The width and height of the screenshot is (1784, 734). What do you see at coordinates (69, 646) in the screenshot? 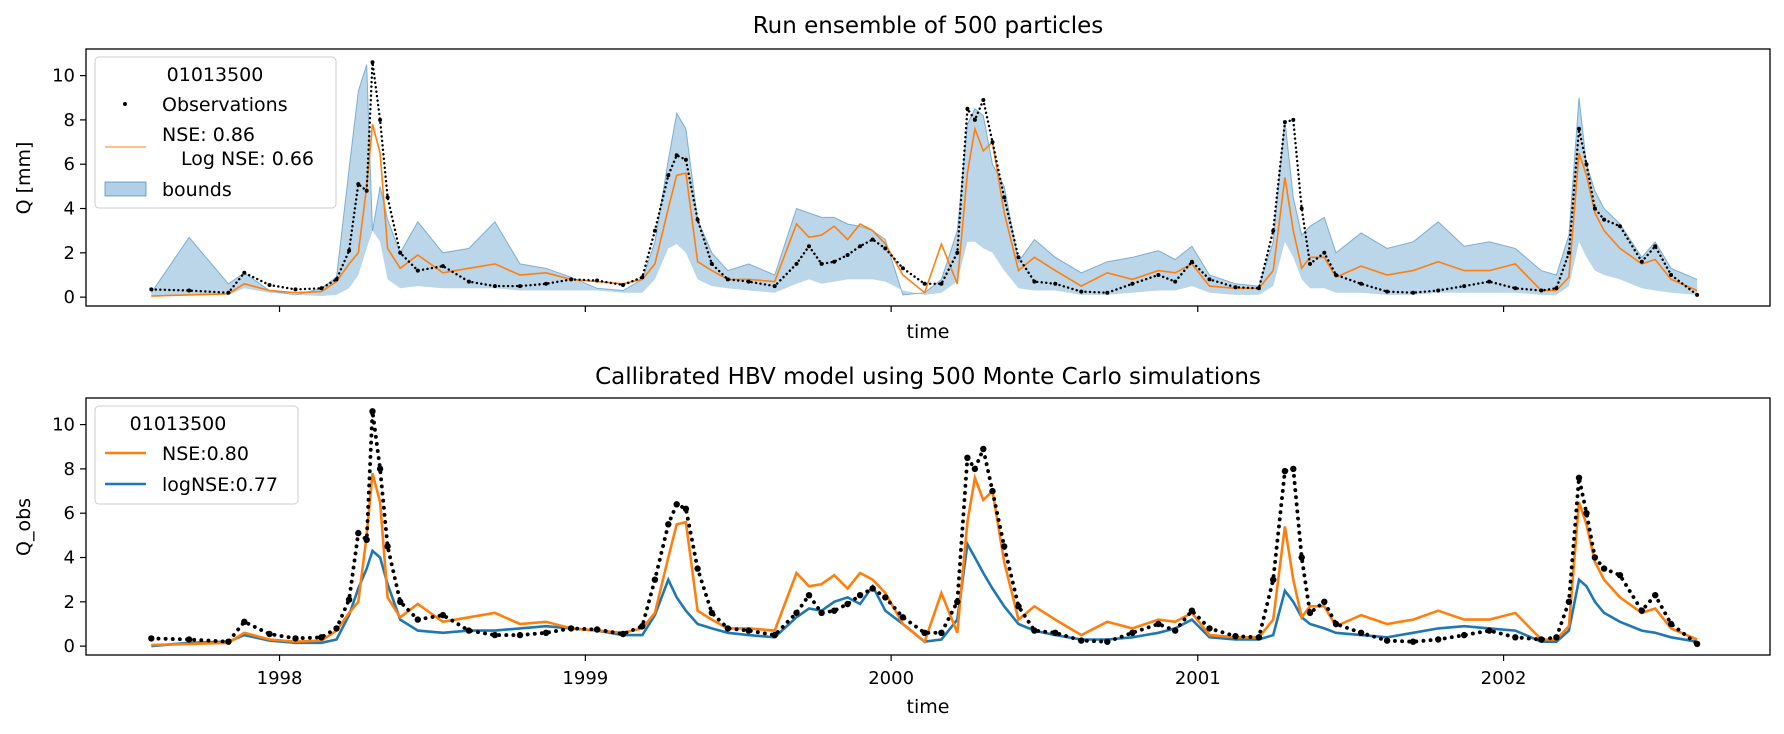
I see `calibrated-ytick-label: 0` at bounding box center [69, 646].